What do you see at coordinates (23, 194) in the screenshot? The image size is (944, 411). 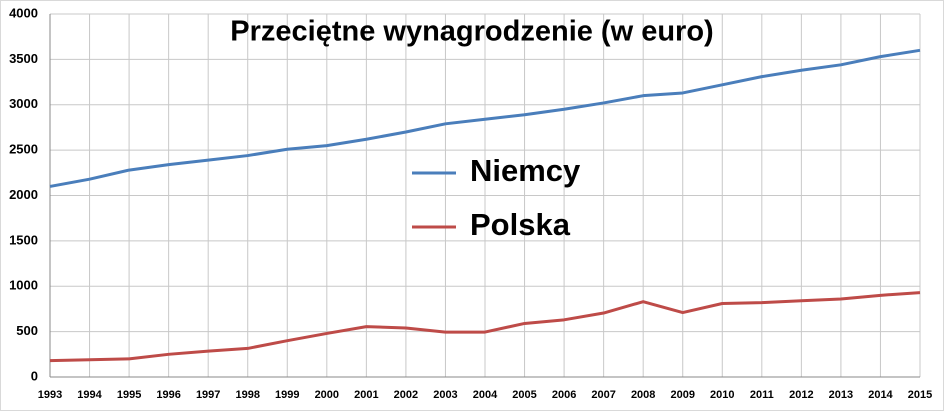 I see `y-tick-label: 2000` at bounding box center [23, 194].